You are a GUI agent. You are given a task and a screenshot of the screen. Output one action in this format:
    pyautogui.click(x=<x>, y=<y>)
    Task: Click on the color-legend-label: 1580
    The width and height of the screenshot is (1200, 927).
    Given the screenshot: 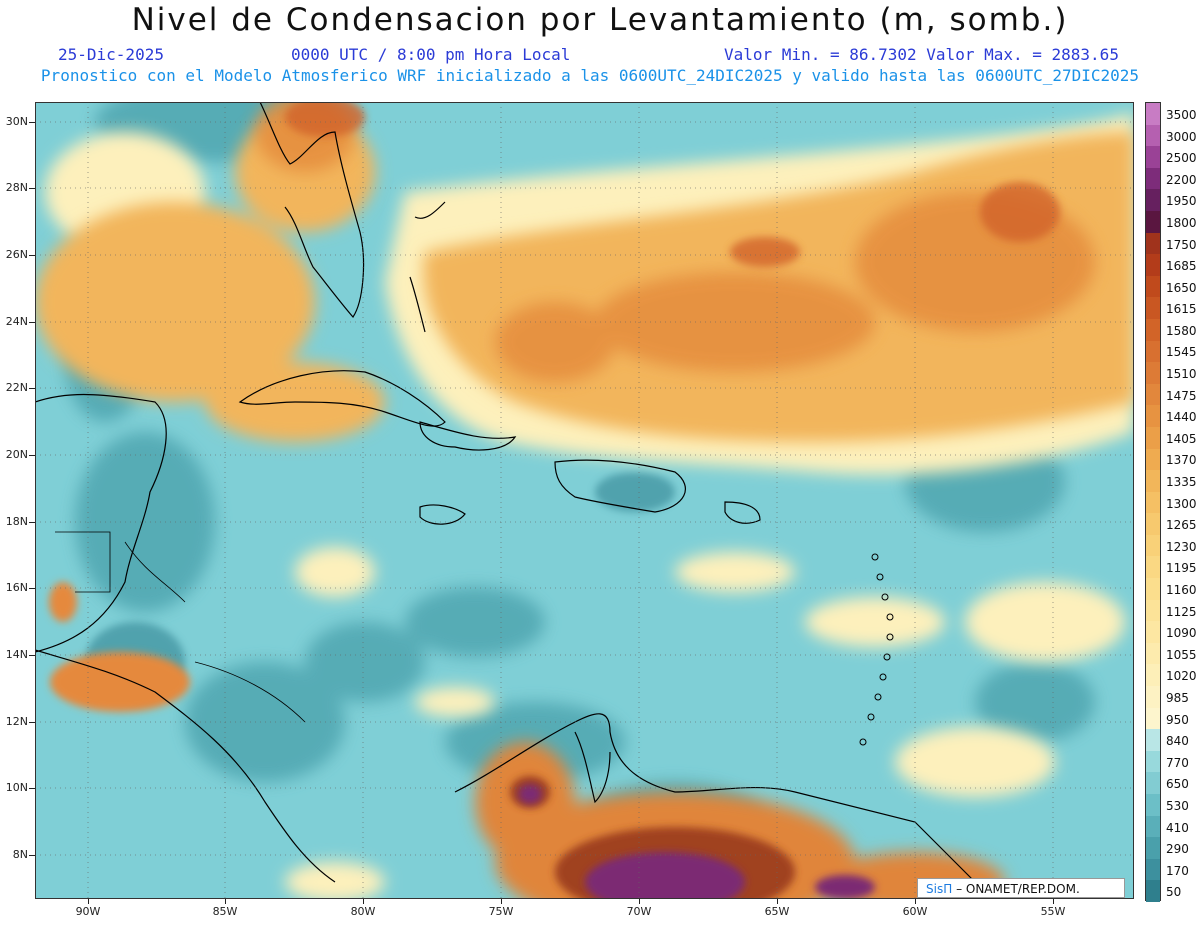 What is the action you would take?
    pyautogui.click(x=1181, y=330)
    